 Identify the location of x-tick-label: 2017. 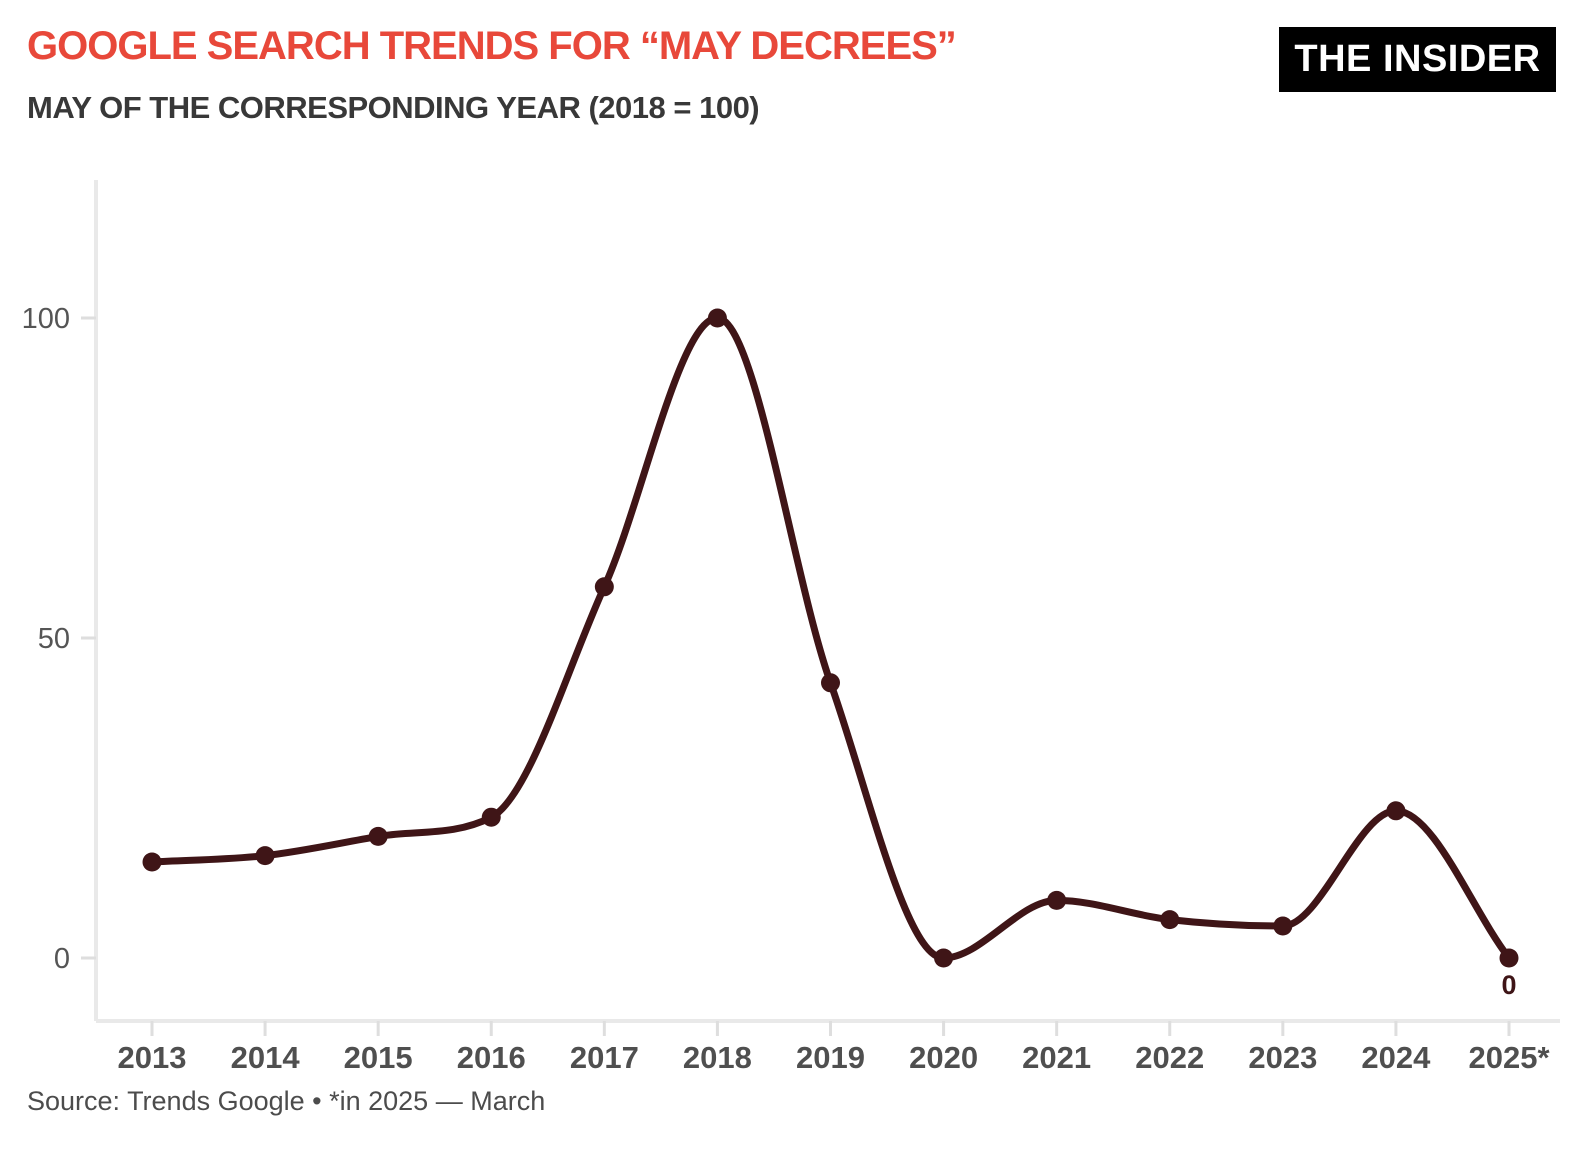
(604, 1057).